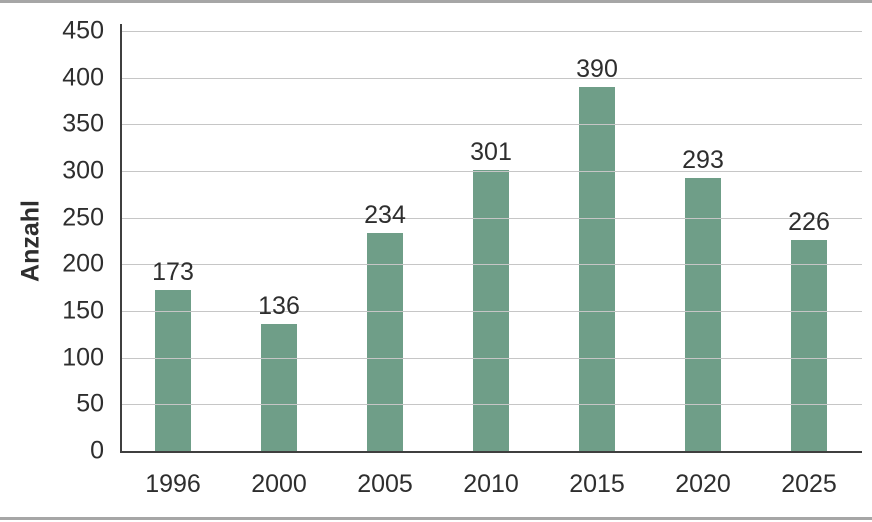 This screenshot has width=872, height=522. I want to click on bar-2010, so click(491, 310).